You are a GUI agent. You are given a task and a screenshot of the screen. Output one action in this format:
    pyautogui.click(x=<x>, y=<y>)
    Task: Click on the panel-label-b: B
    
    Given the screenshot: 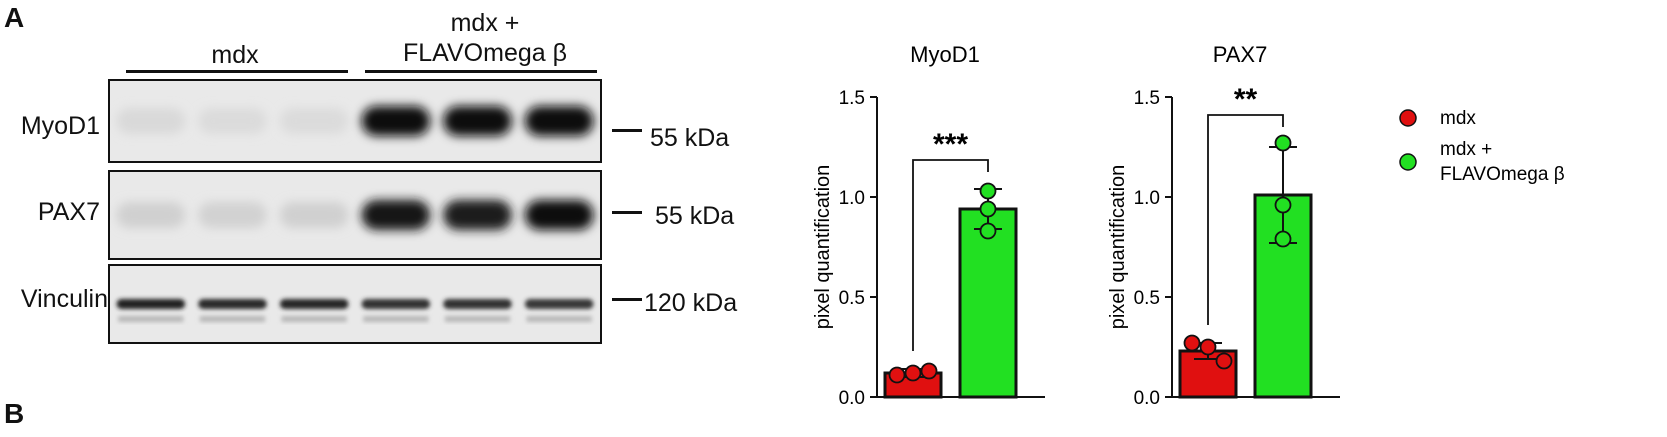 What is the action you would take?
    pyautogui.click(x=14, y=413)
    